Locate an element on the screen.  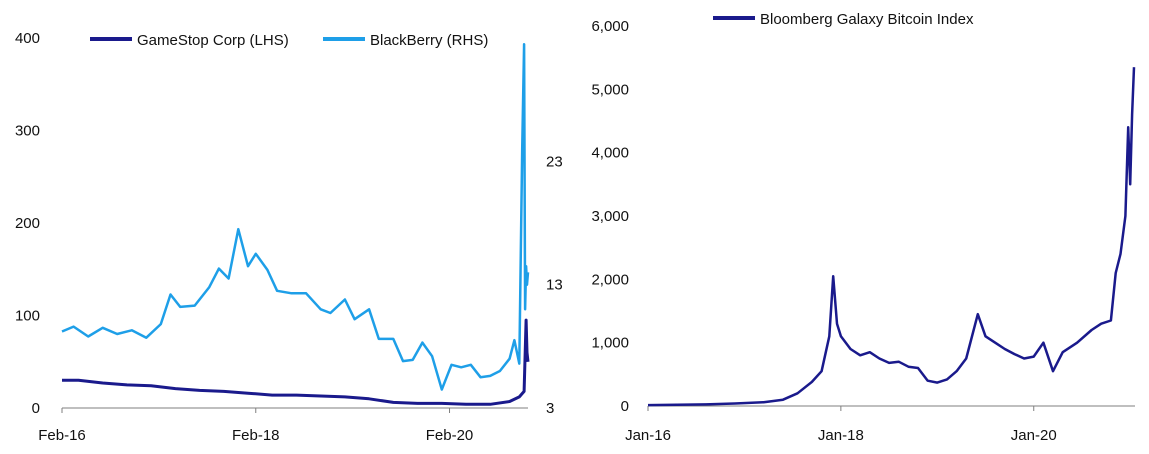
x-tick-label: Jan-18 is located at coordinates (841, 435).